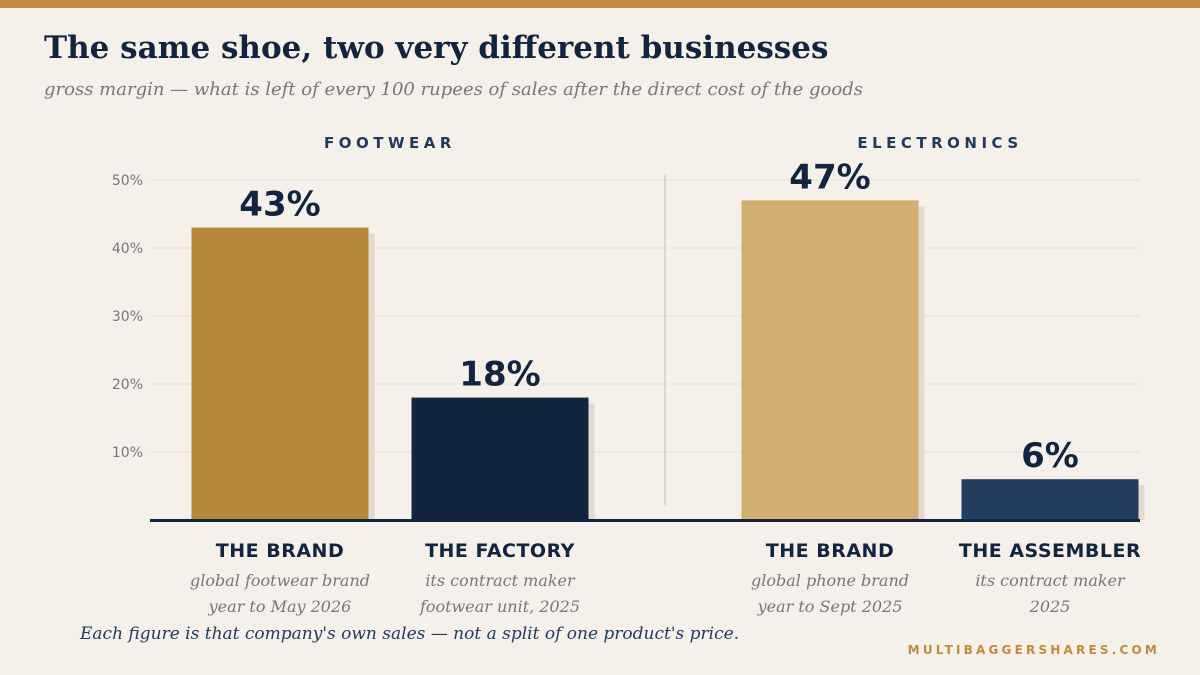 Image resolution: width=1200 pixels, height=675 pixels. What do you see at coordinates (600, 4) in the screenshot?
I see `top-accent-bar` at bounding box center [600, 4].